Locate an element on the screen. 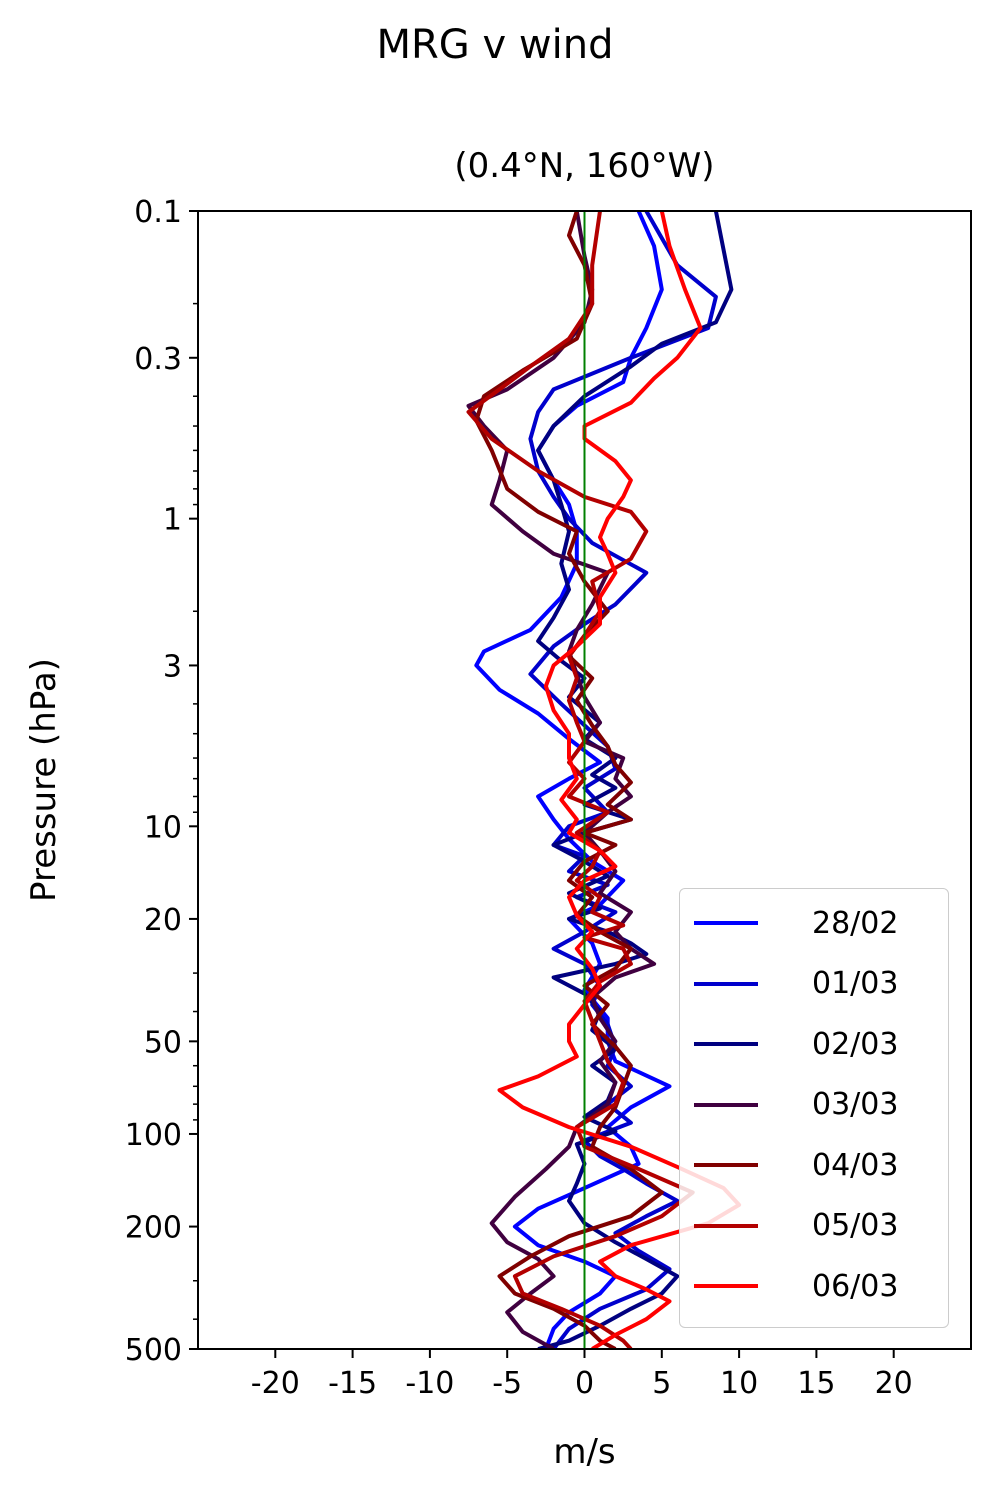  legend-item: 05/03 is located at coordinates (814, 1226).